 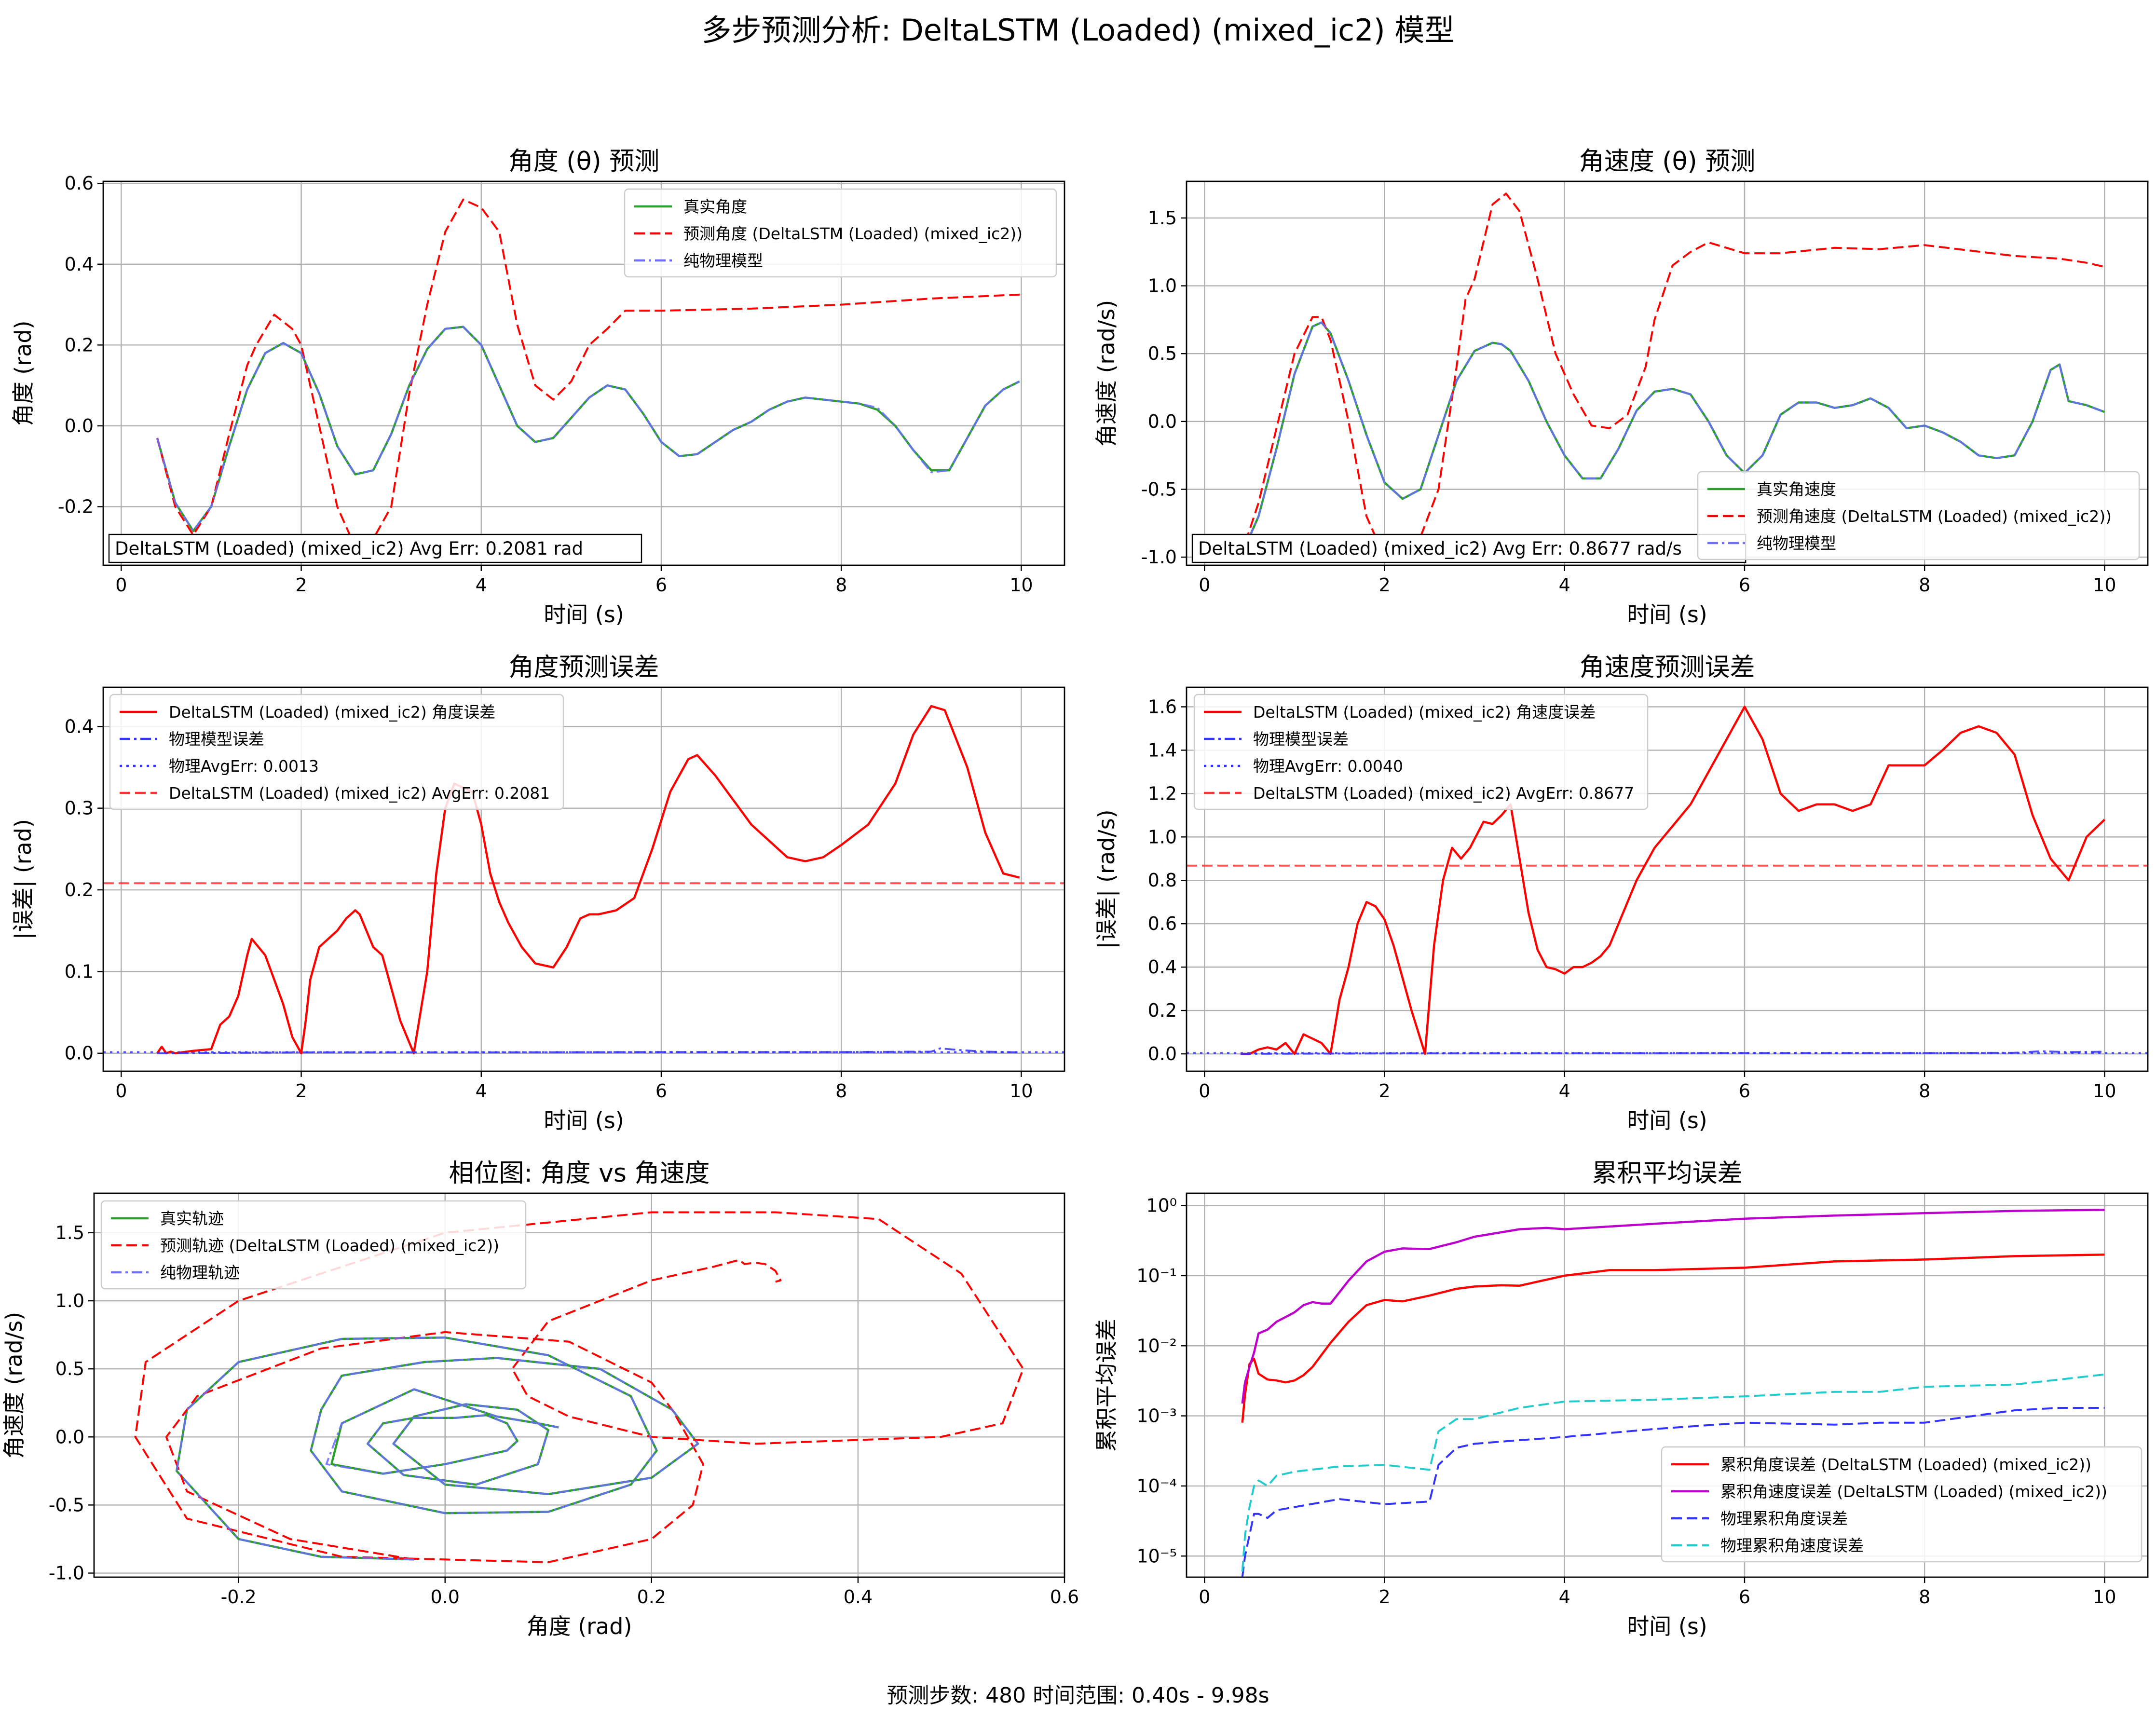 I want to click on legend-label: 累积角速度误差 (DeltaLSTM (Loaded) (mixed_ic2)), so click(x=1913, y=1491).